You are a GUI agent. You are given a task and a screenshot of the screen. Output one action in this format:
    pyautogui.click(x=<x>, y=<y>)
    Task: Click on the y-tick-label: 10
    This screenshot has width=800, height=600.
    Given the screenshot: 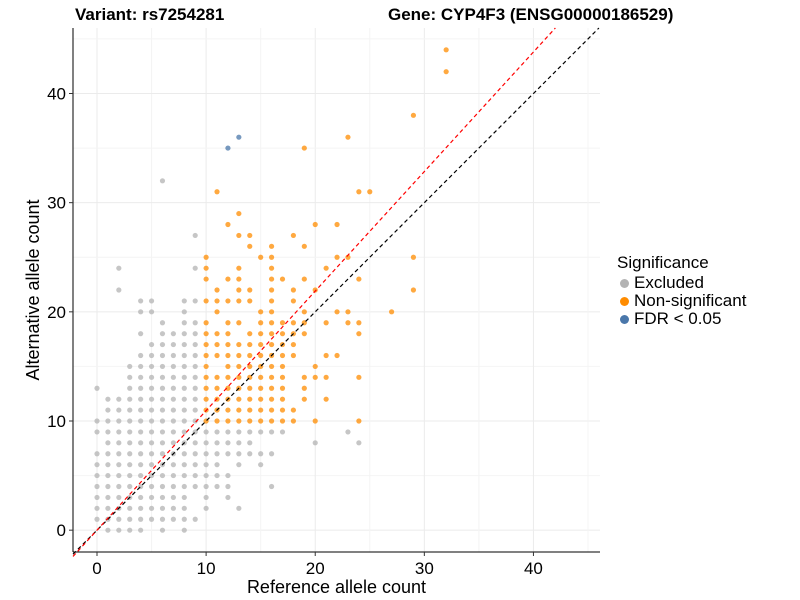 What is the action you would take?
    pyautogui.click(x=56, y=421)
    